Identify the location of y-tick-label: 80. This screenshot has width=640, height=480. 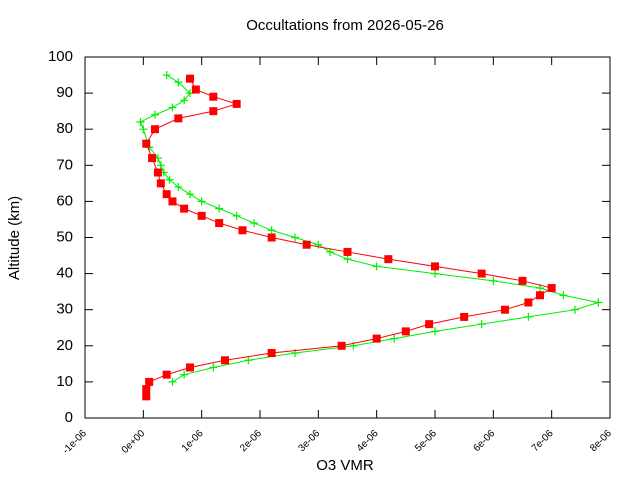
(64, 128).